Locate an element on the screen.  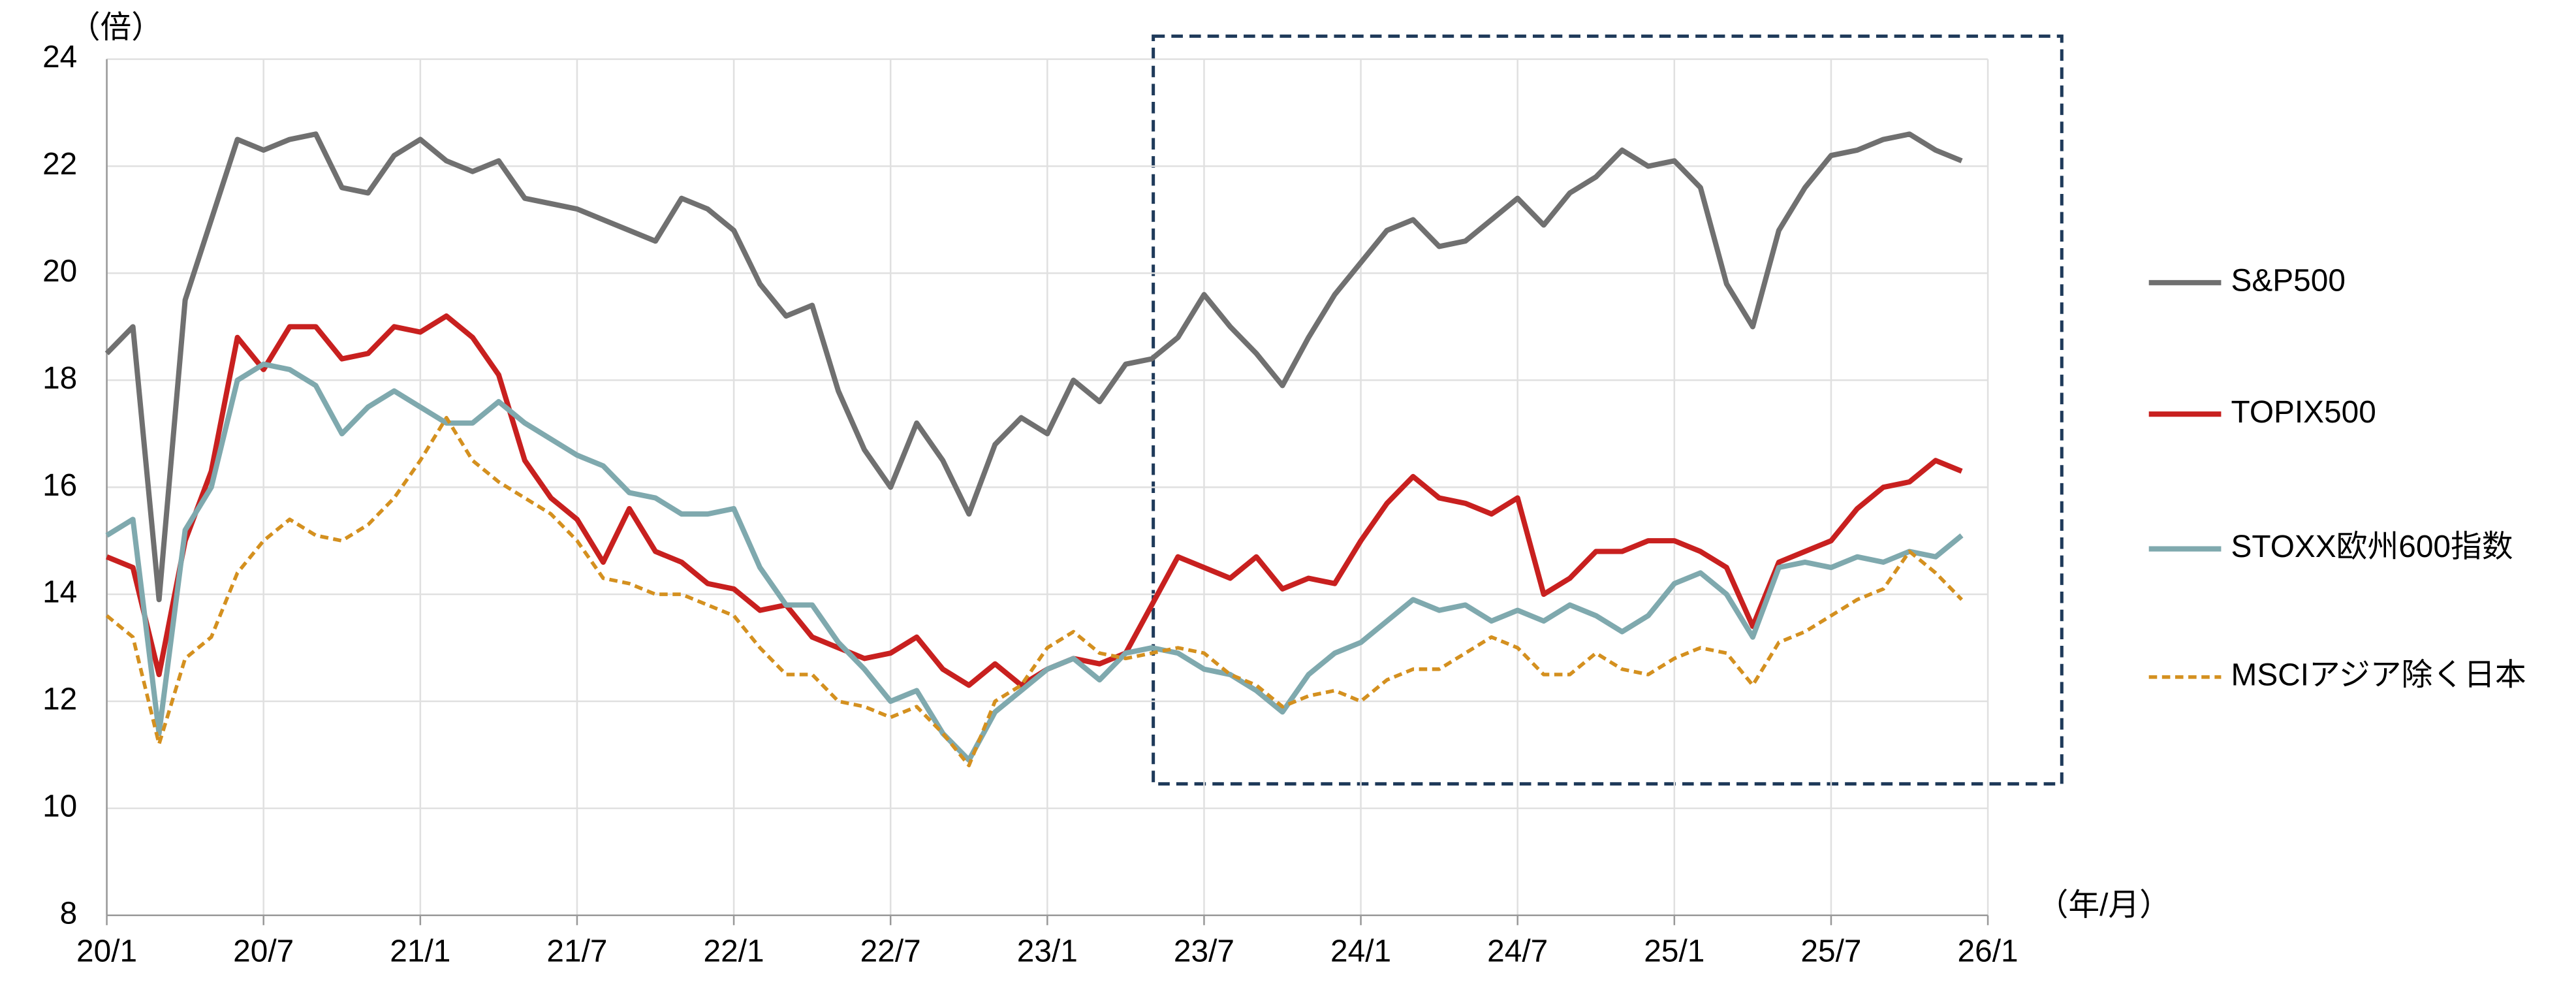
y-tick-label: 12 is located at coordinates (60, 700).